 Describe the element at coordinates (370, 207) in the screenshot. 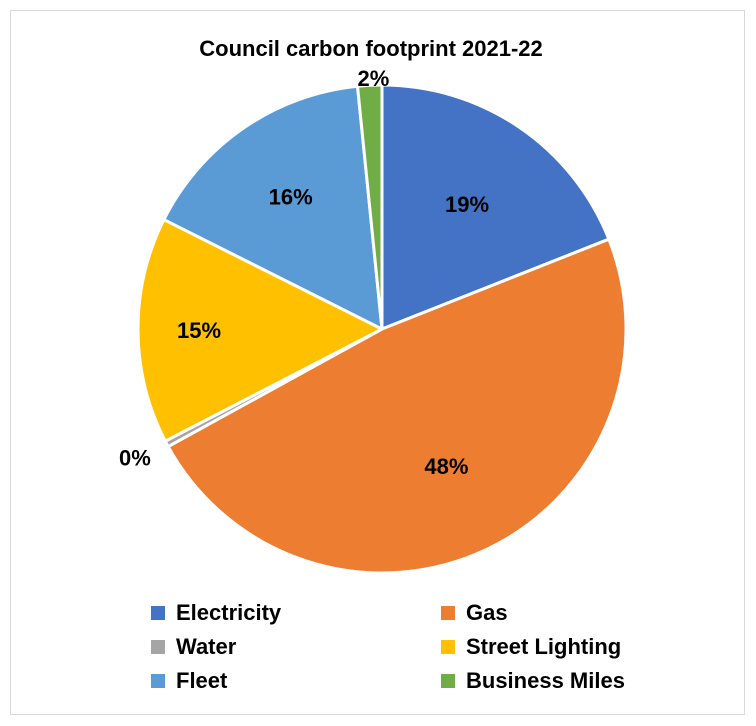

I see `pie-slice-business-miles` at that location.